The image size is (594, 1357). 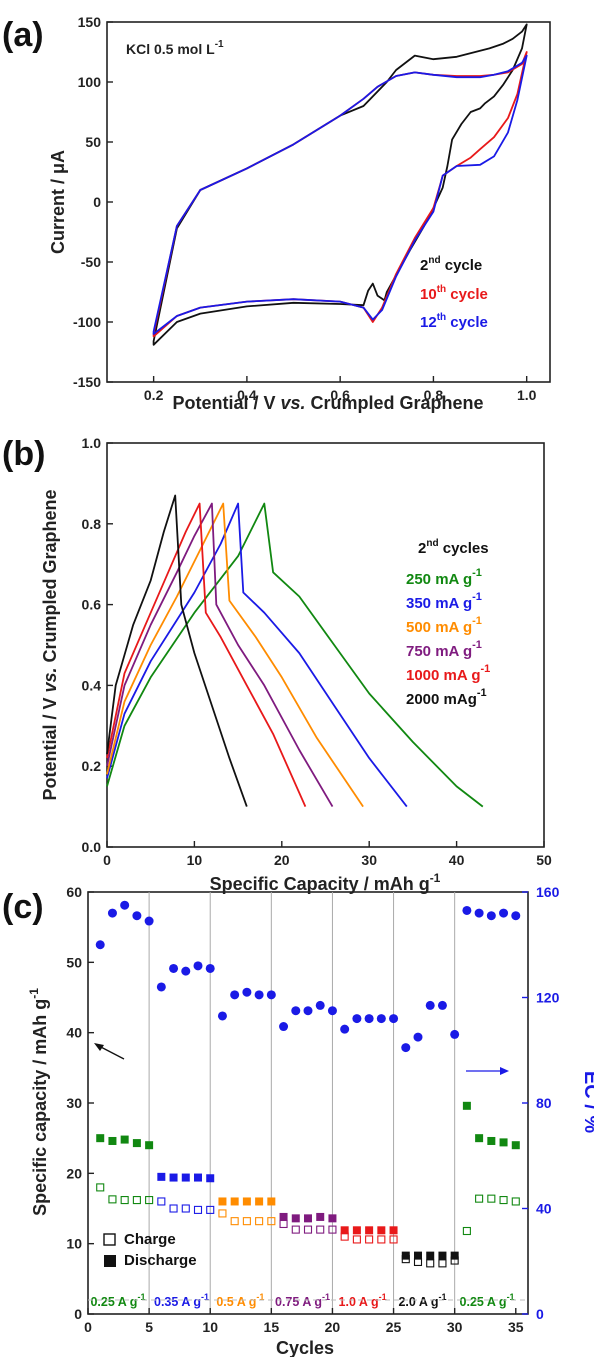 What do you see at coordinates (92, 685) in the screenshot?
I see `y-tick-label: 0.4` at bounding box center [92, 685].